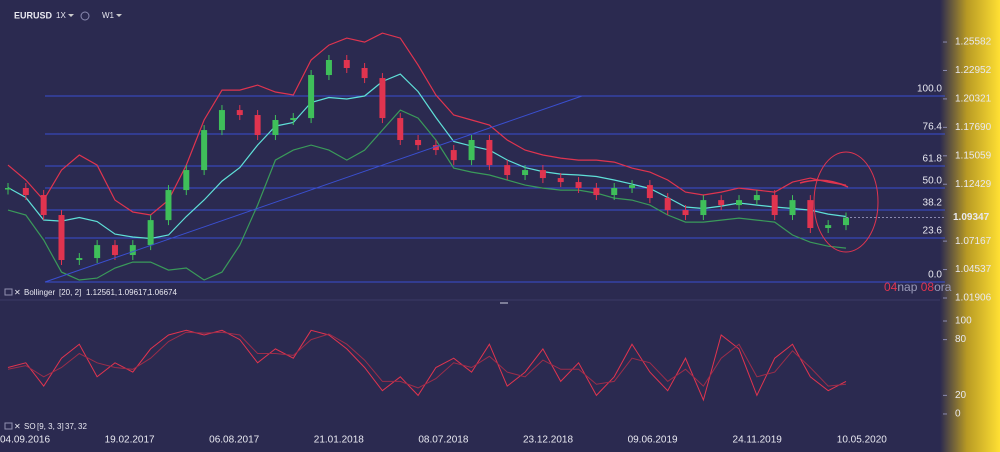 Image resolution: width=1000 pixels, height=452 pixels. Describe the element at coordinates (933, 181) in the screenshot. I see `fib-label: 50.0` at that location.